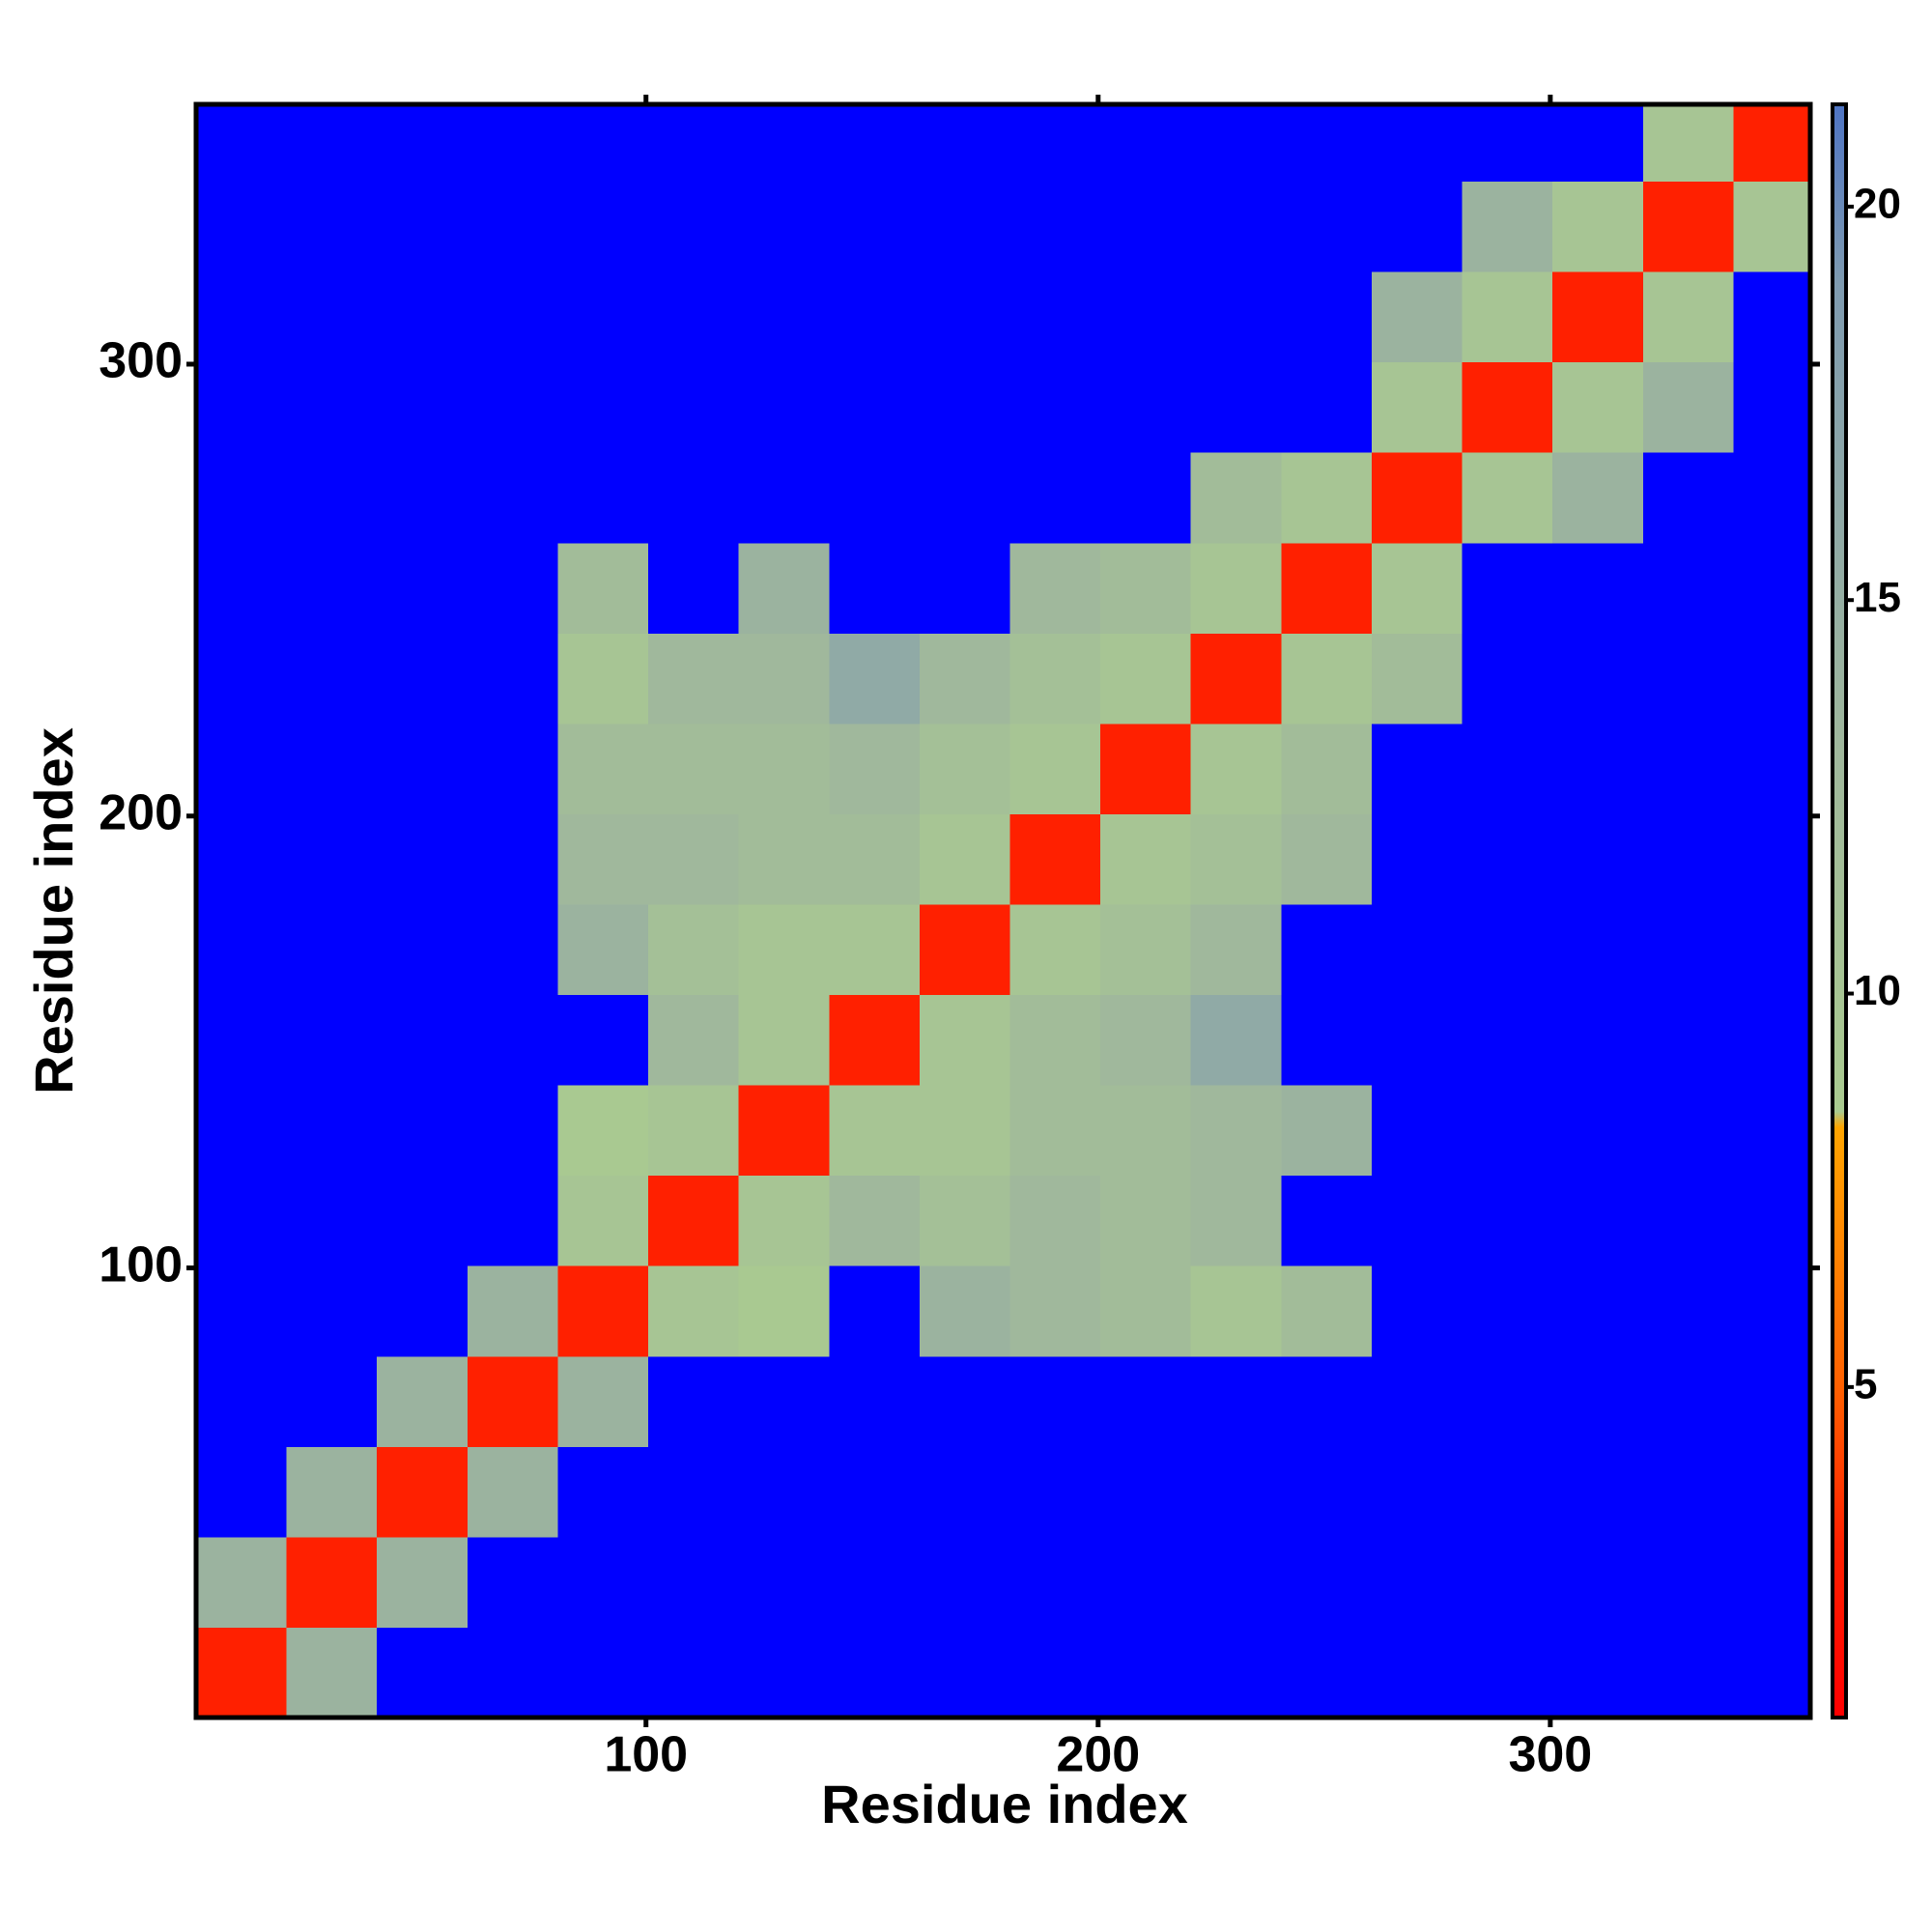 Image resolution: width=1932 pixels, height=1932 pixels. What do you see at coordinates (1877, 990) in the screenshot?
I see `colorbar-tick-label: 10` at bounding box center [1877, 990].